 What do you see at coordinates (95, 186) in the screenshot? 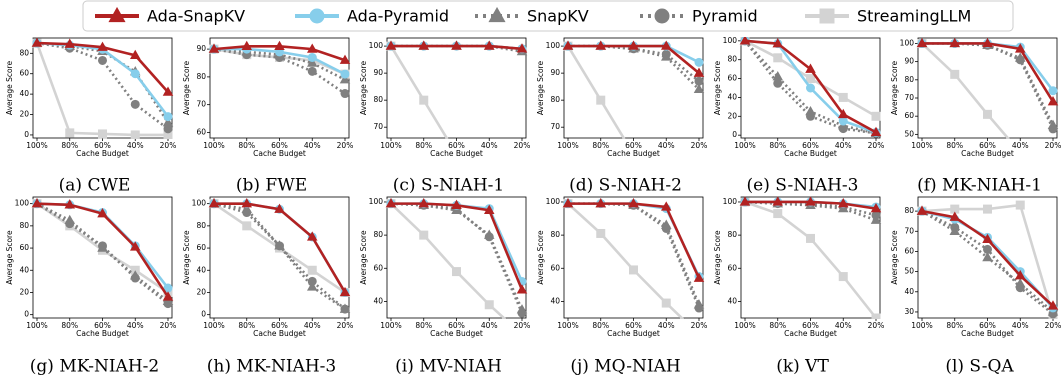
I see `panel-caption: (a) CWE` at bounding box center [95, 186].